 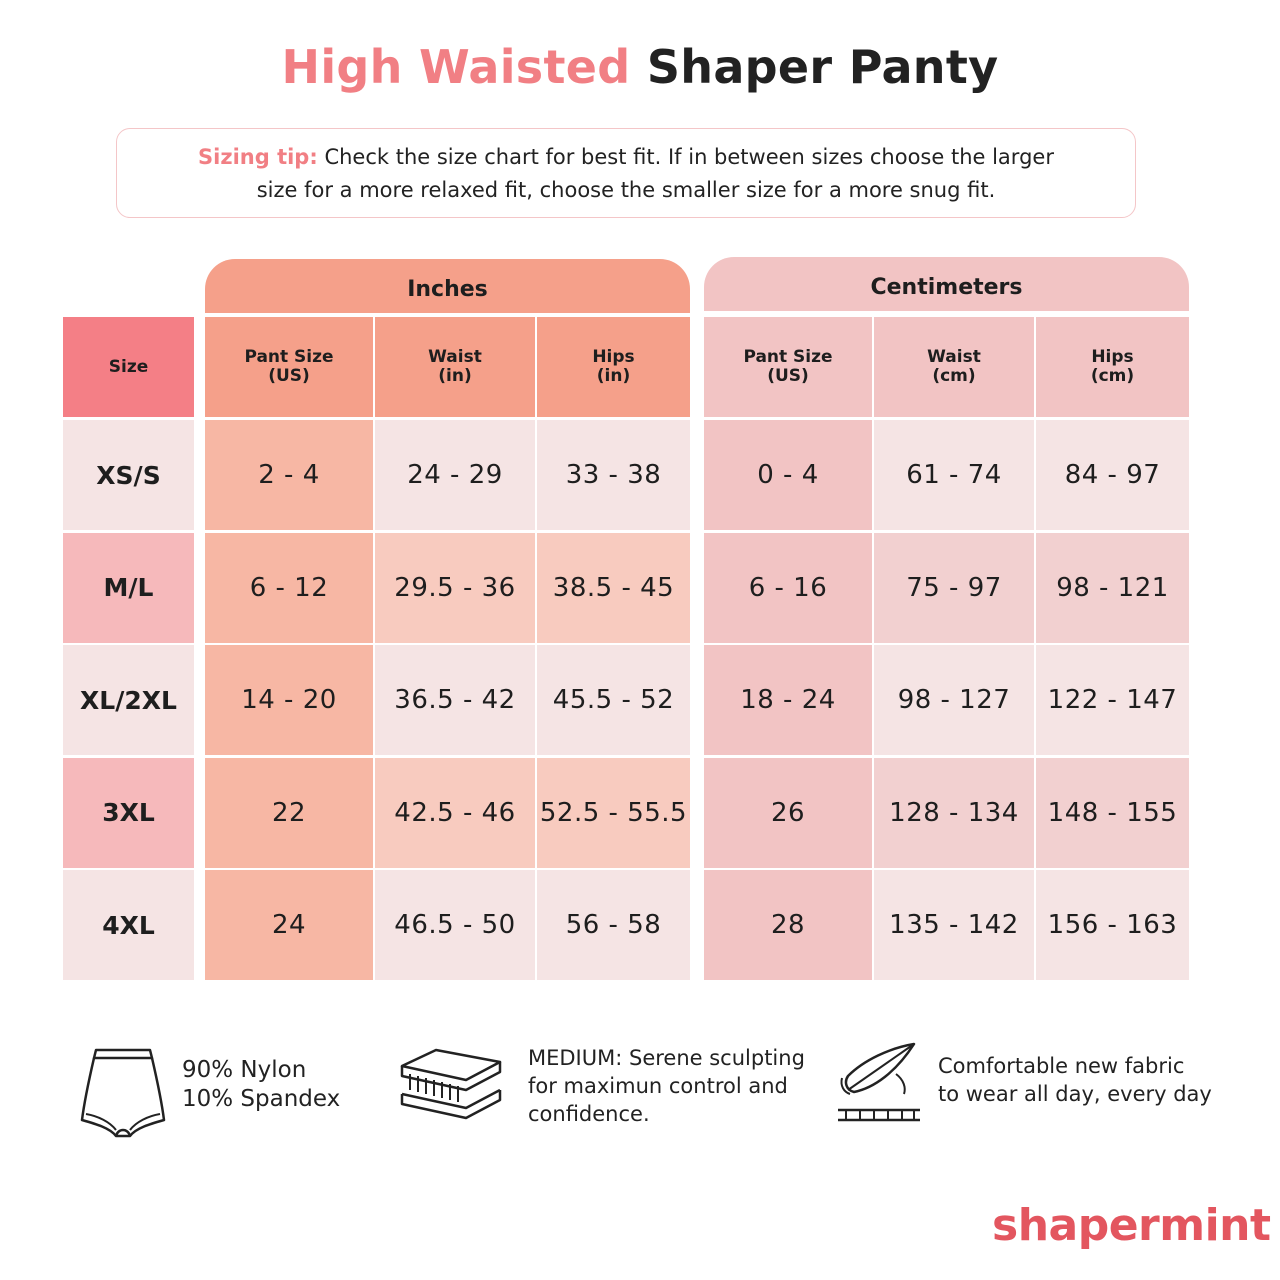 I want to click on title-main: Shaper Panty, so click(x=822, y=67).